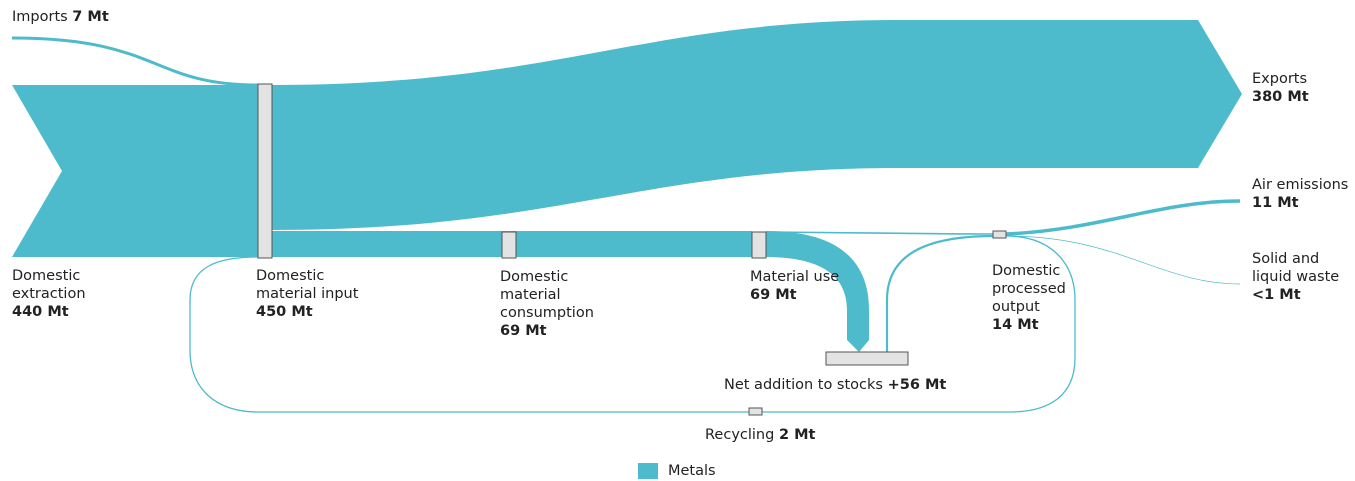 This screenshot has height=481, width=1355. What do you see at coordinates (1123, 217) in the screenshot?
I see `air-emissions-flow` at bounding box center [1123, 217].